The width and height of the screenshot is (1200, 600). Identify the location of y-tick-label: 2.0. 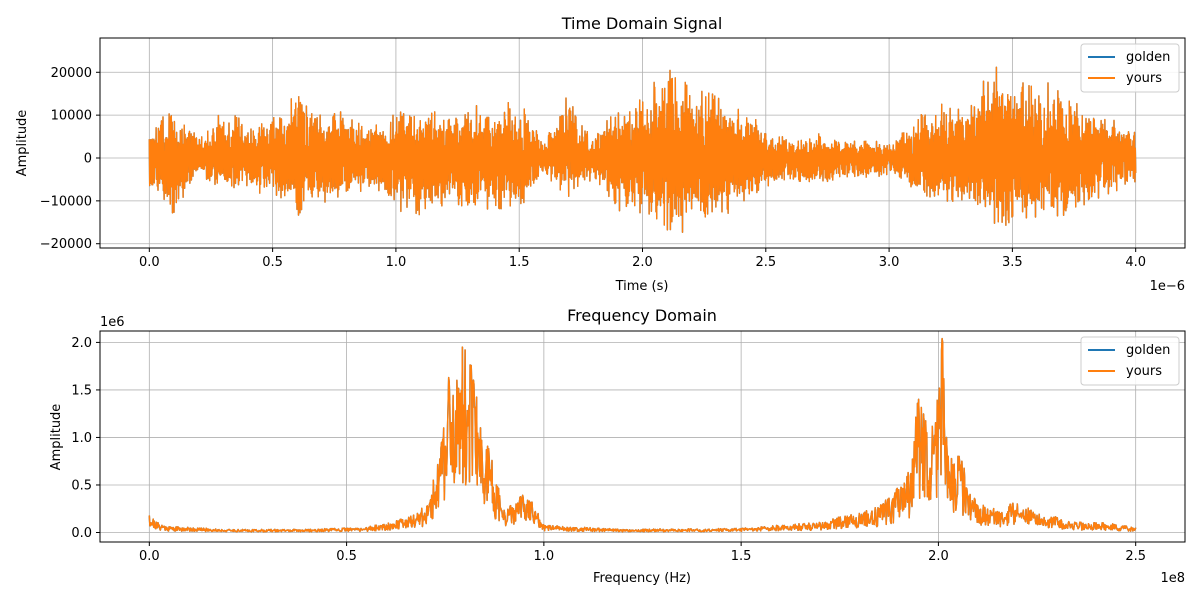
(81, 343).